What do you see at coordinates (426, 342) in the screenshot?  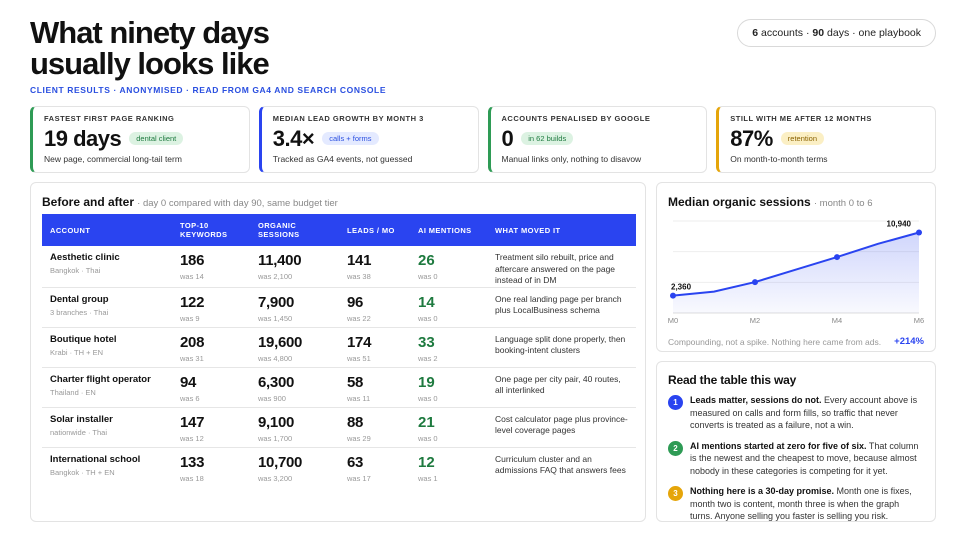 I see `ai-value: 33` at bounding box center [426, 342].